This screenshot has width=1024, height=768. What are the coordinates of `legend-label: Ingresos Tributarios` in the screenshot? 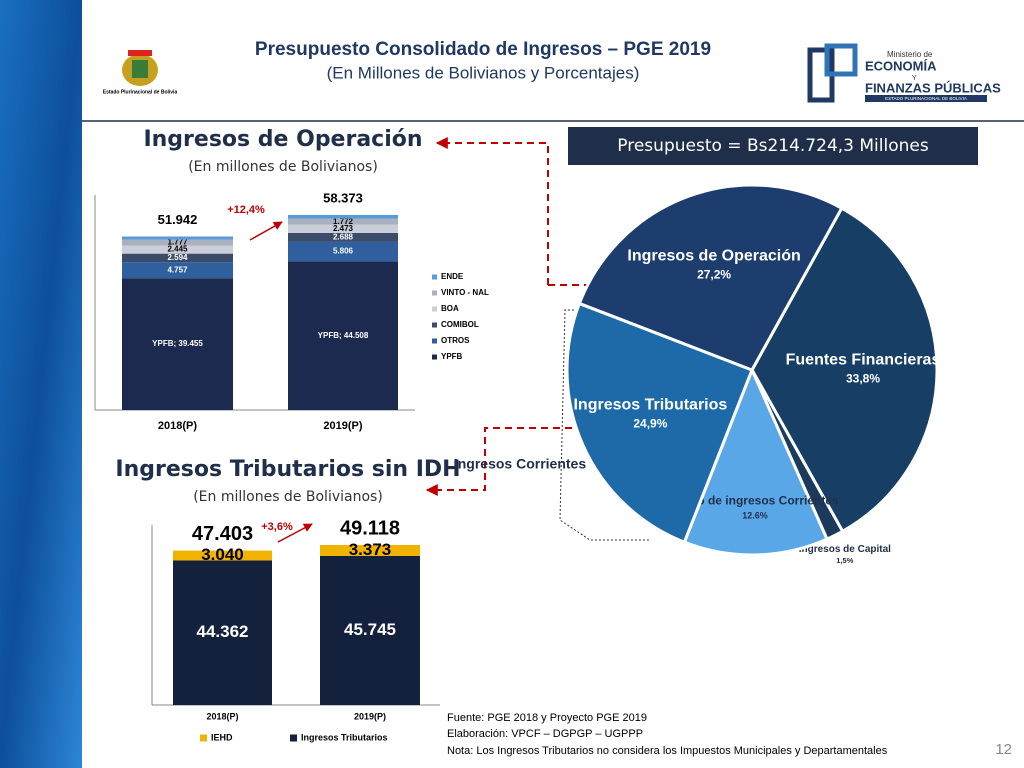 It's located at (344, 737).